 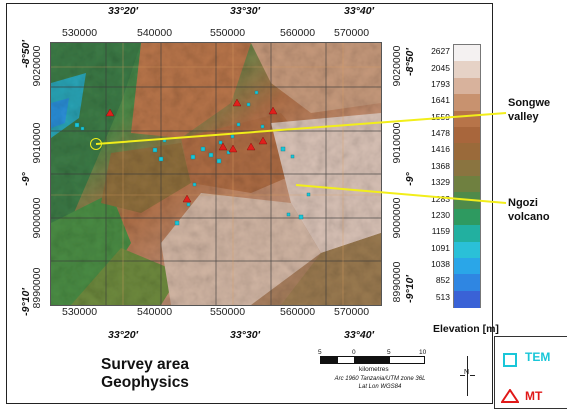 What do you see at coordinates (123, 335) in the screenshot?
I see `bottom-lon-label: 33°20′` at bounding box center [123, 335].